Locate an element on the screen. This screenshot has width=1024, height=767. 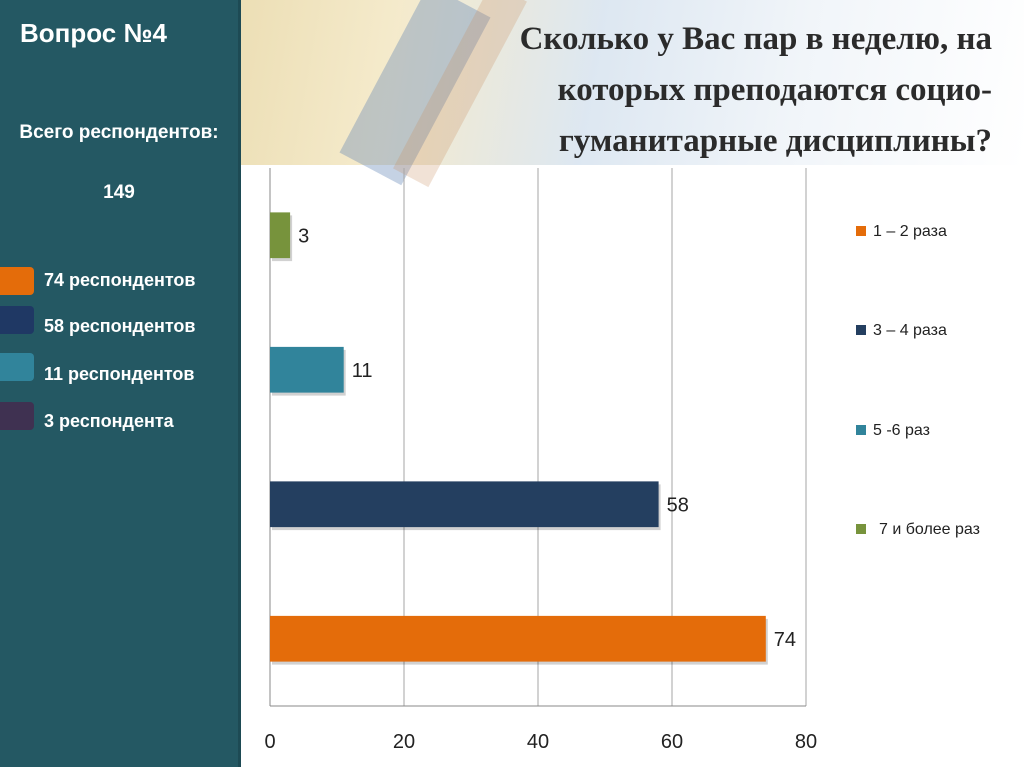
legend-label: 5 -6 раз is located at coordinates (901, 430).